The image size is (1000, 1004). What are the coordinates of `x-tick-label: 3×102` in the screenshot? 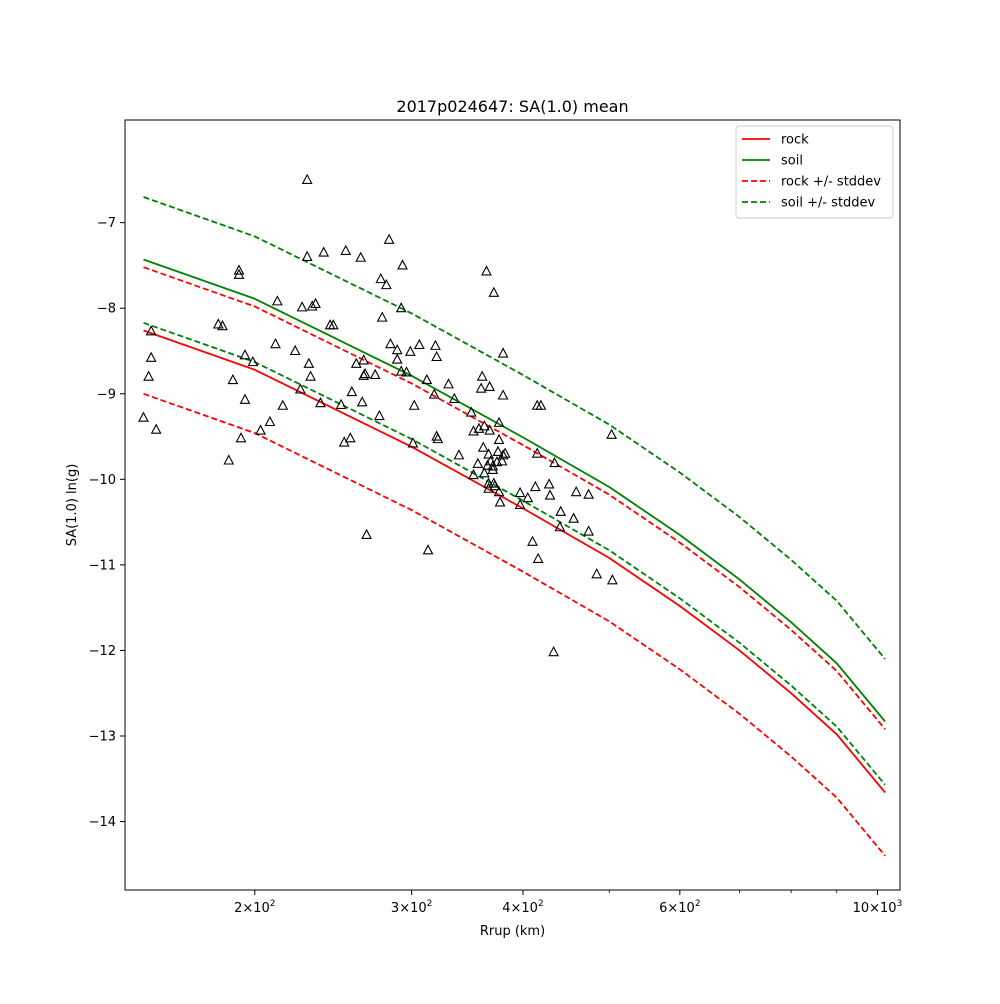 It's located at (411, 907).